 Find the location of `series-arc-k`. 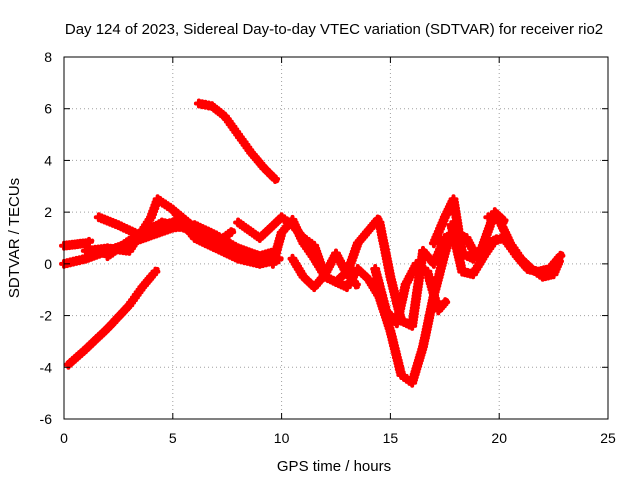

series-arc-k is located at coordinates (335, 253).